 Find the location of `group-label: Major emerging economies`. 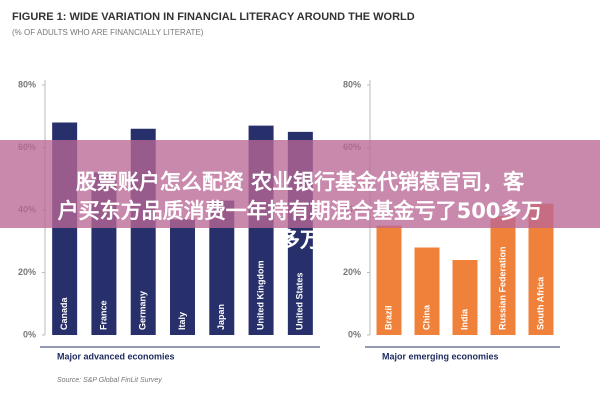

group-label: Major emerging economies is located at coordinates (440, 356).